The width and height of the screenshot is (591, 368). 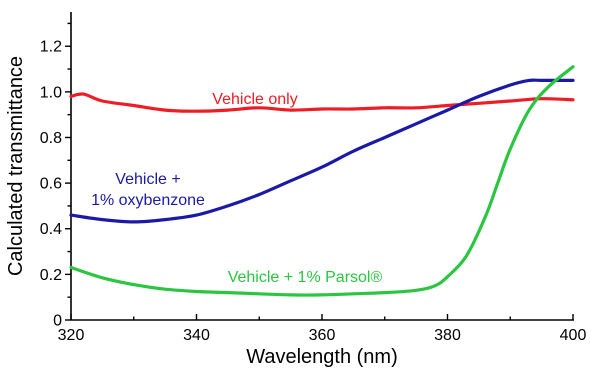 I want to click on x-tick-label: 340, so click(x=196, y=335).